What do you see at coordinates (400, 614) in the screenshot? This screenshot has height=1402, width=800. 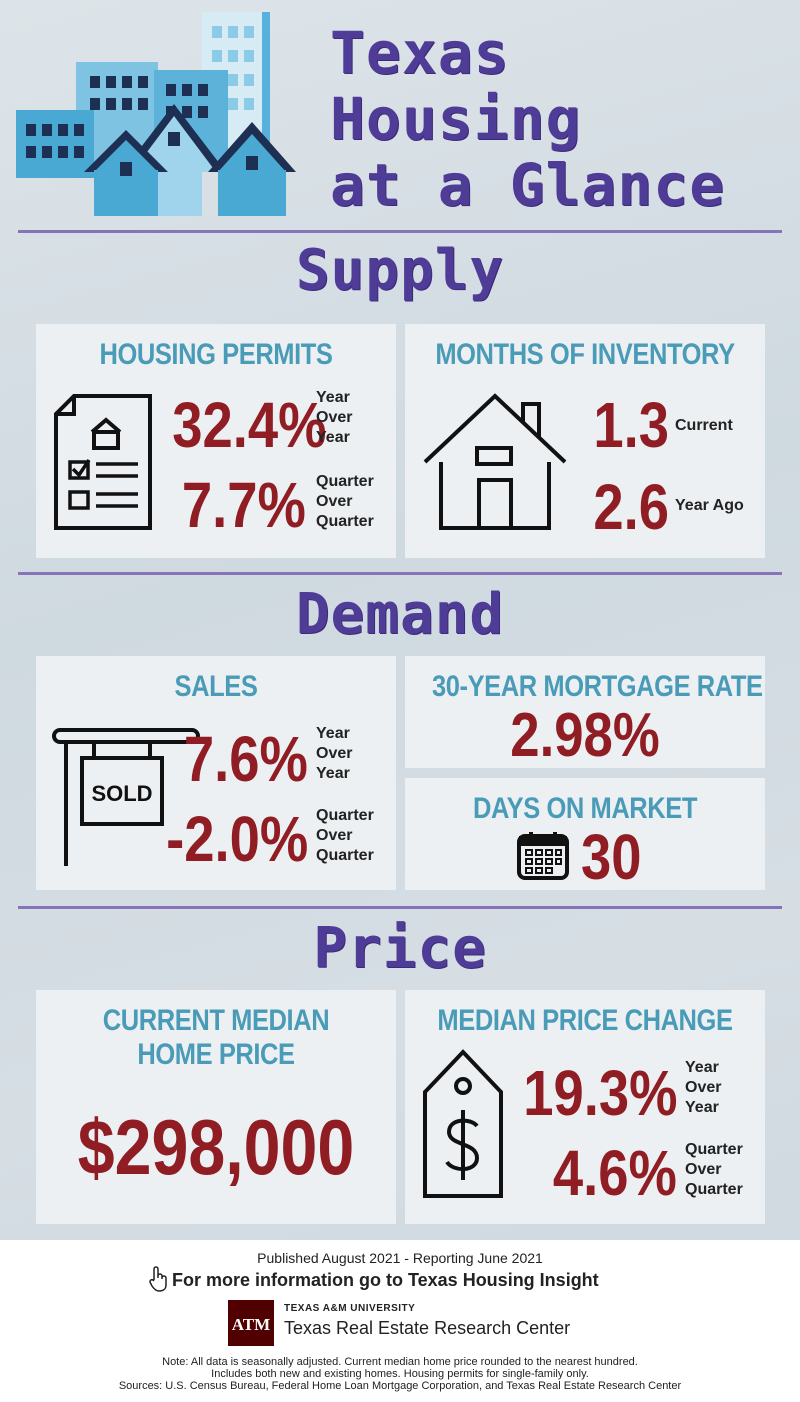 I see `section-title-demand: Demand` at bounding box center [400, 614].